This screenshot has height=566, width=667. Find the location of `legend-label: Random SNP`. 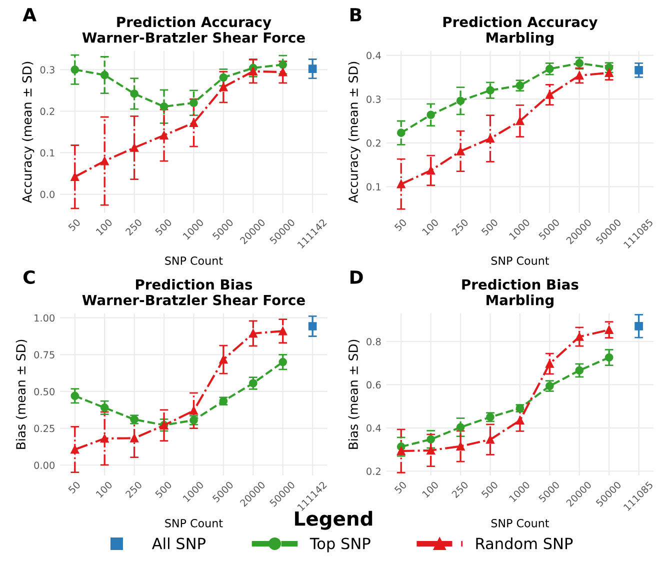

legend-label: Random SNP is located at coordinates (524, 543).